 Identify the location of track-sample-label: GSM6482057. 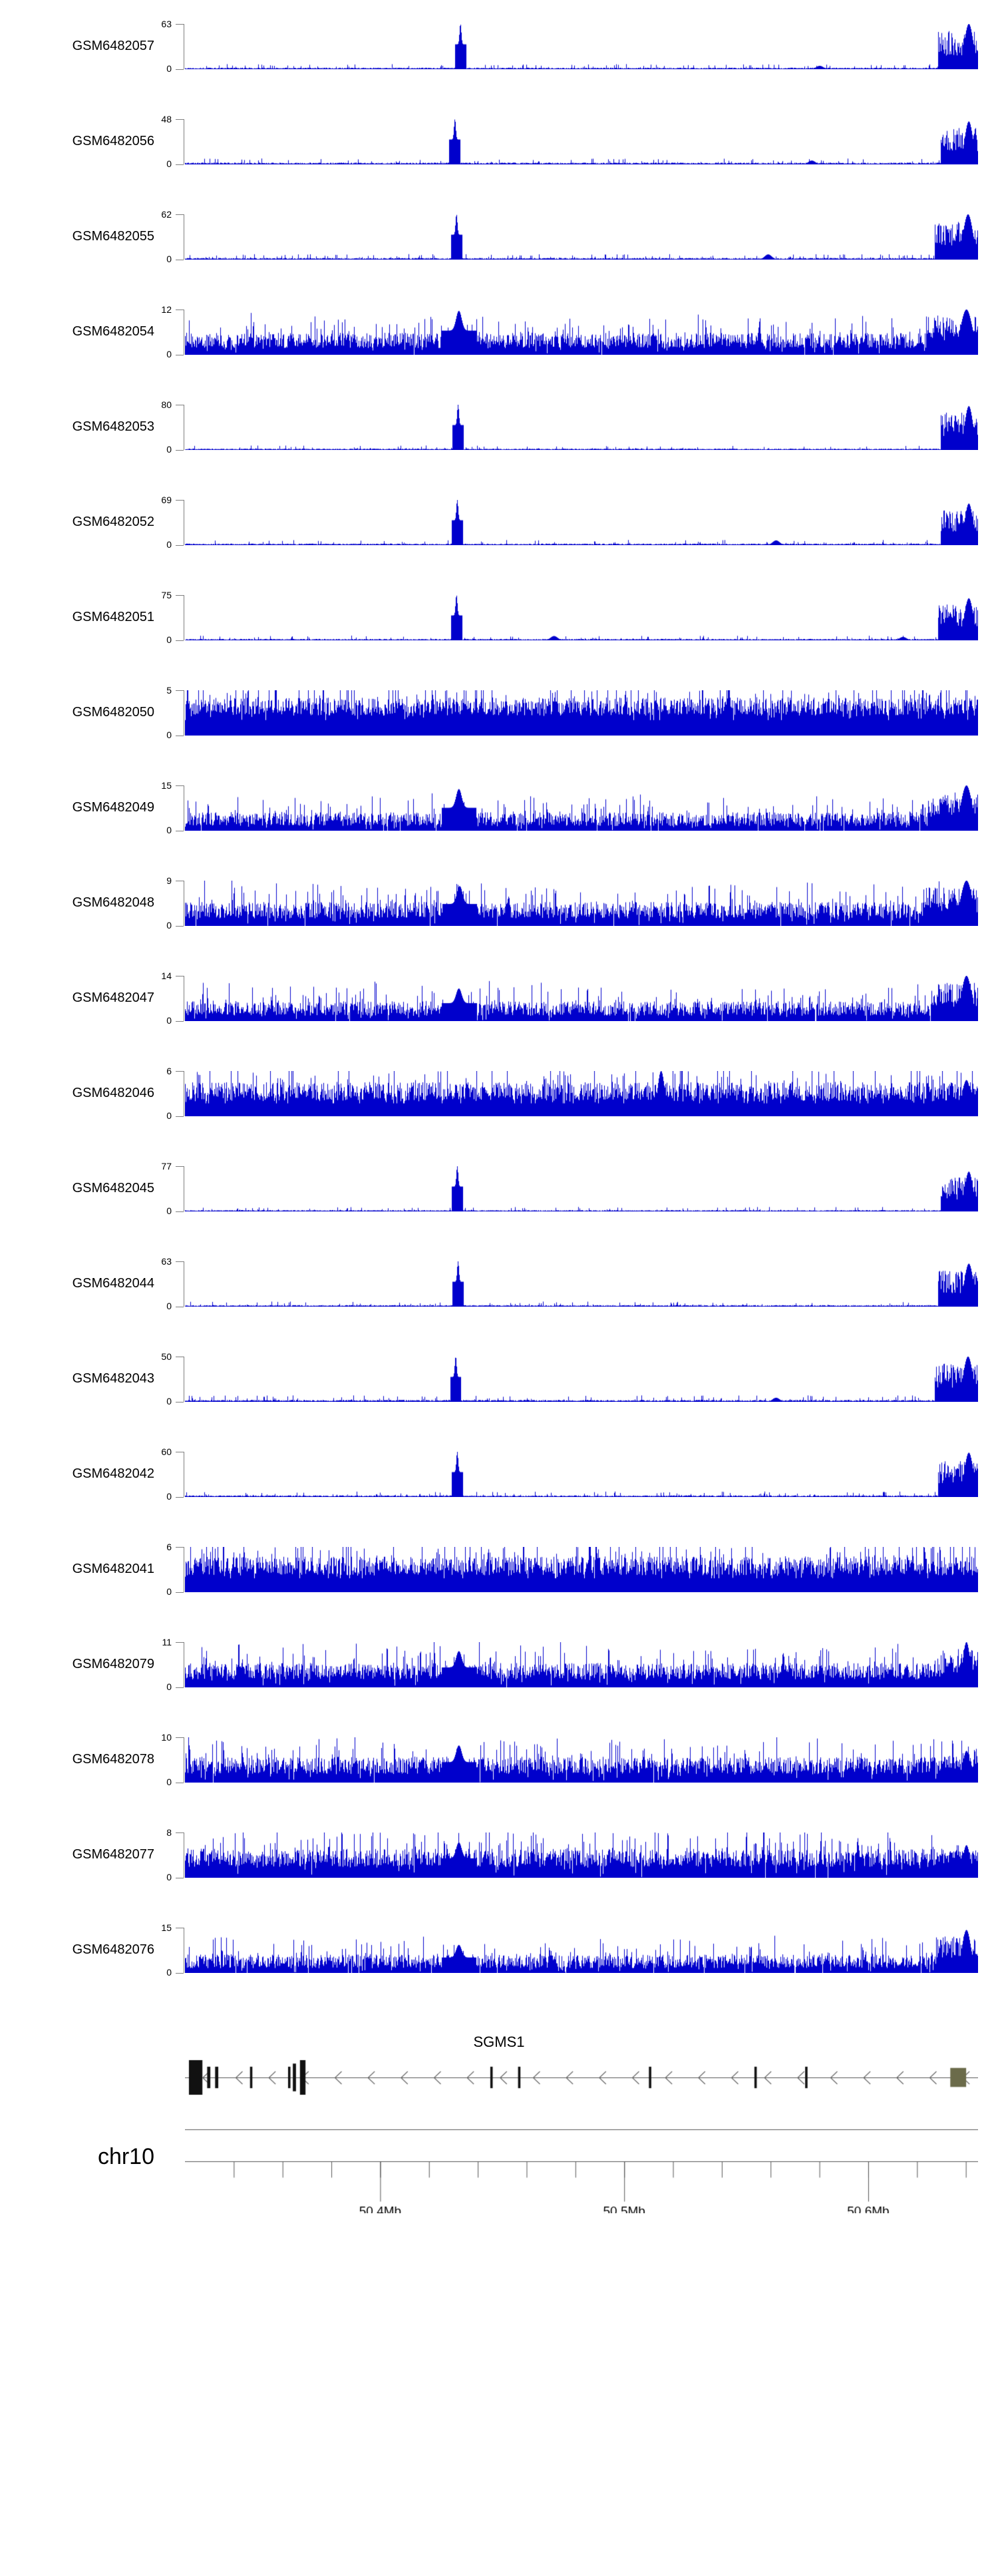
(113, 46).